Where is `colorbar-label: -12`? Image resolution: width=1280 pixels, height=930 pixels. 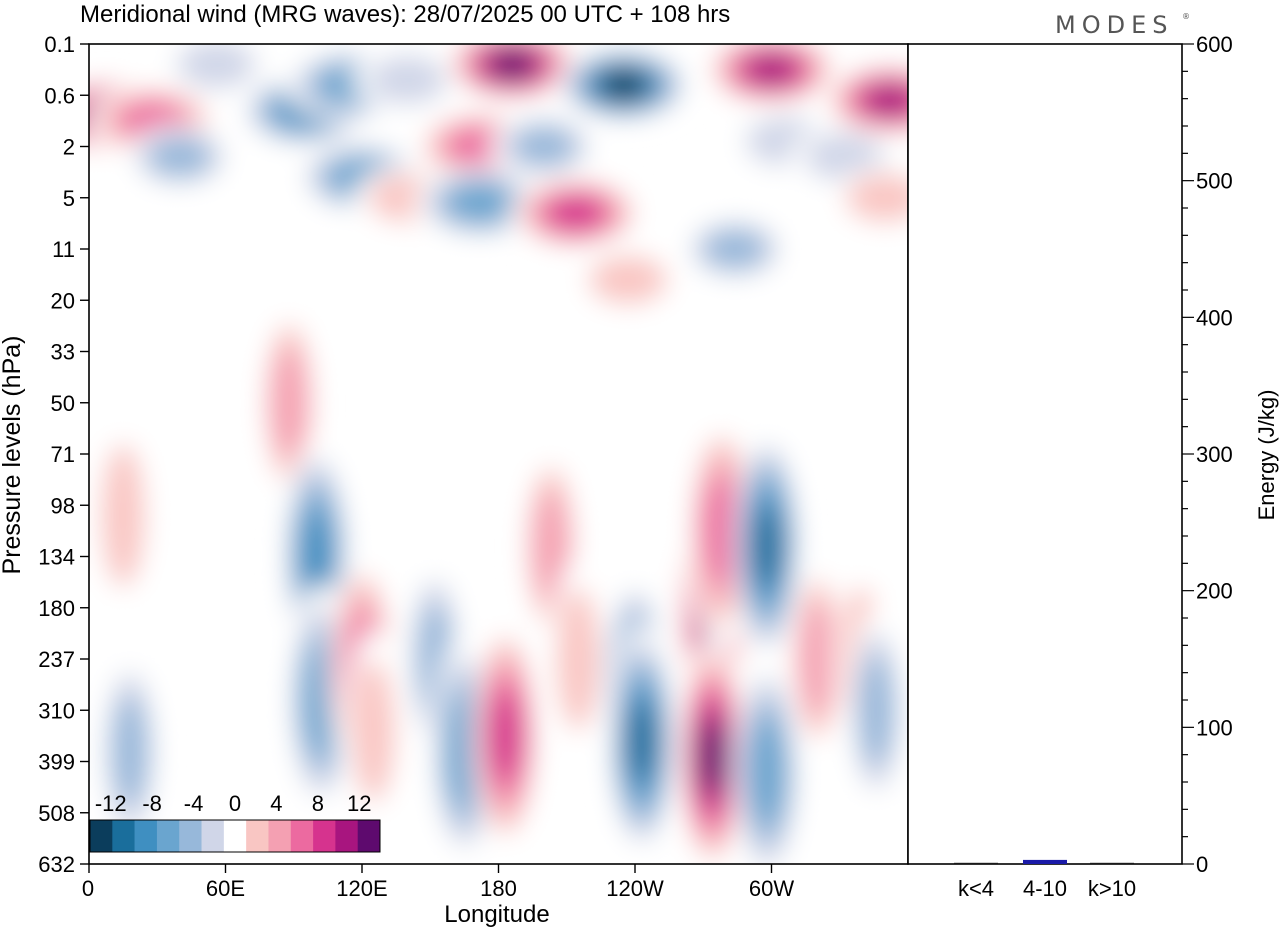
colorbar-label: -12 is located at coordinates (111, 803).